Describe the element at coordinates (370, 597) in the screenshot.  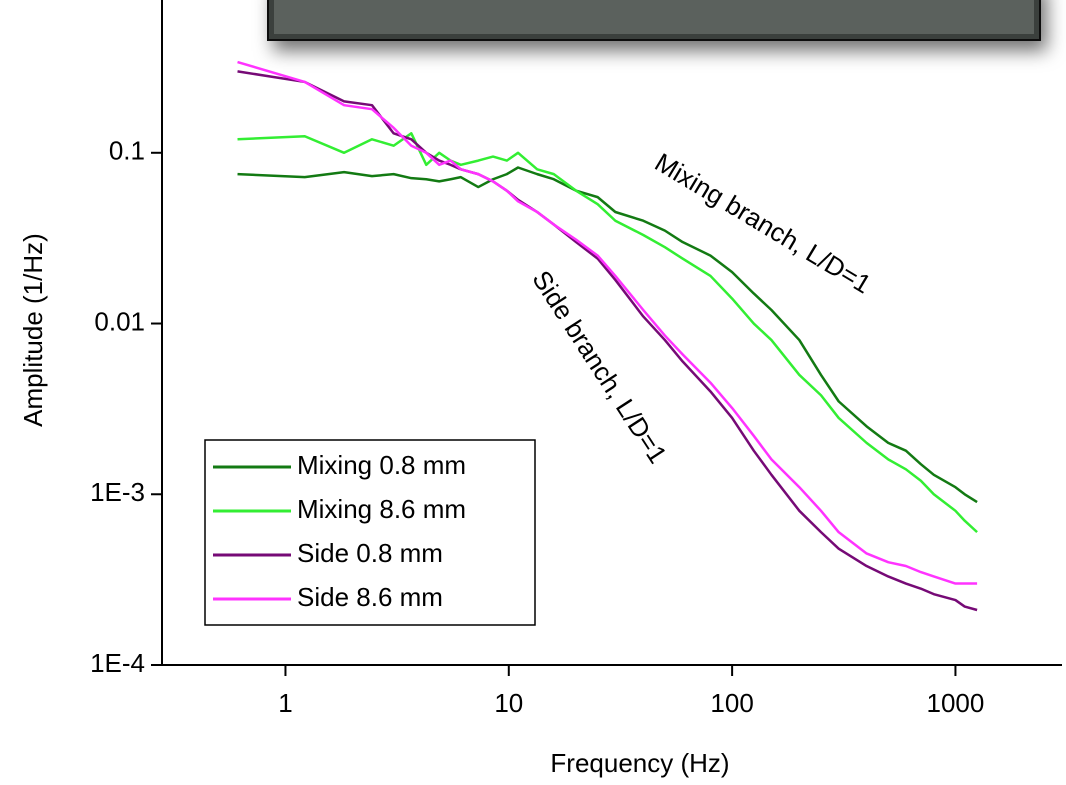
I see `legend-label: Side 8.6 mm` at that location.